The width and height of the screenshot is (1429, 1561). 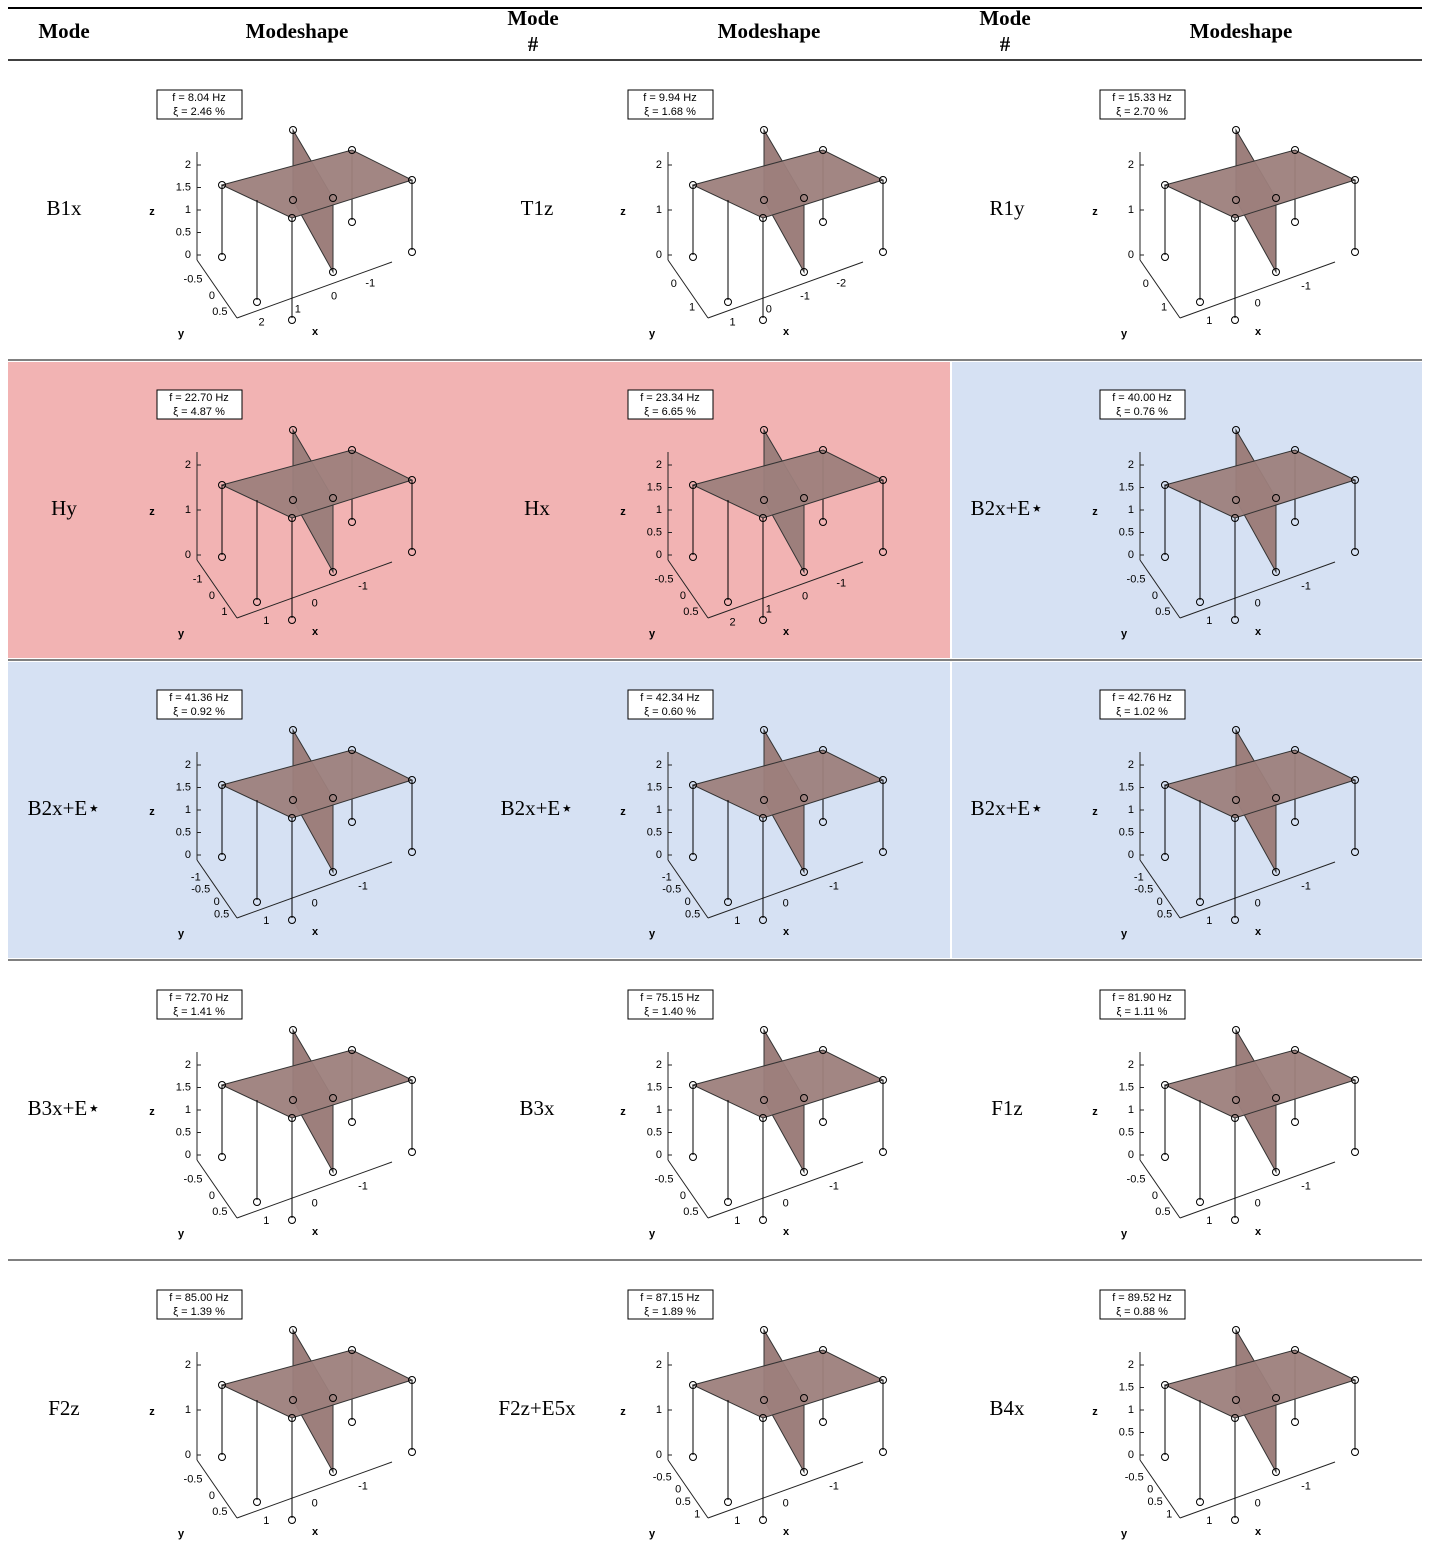 What do you see at coordinates (1142, 412) in the screenshot?
I see `damping: ξ = 0.76 %` at bounding box center [1142, 412].